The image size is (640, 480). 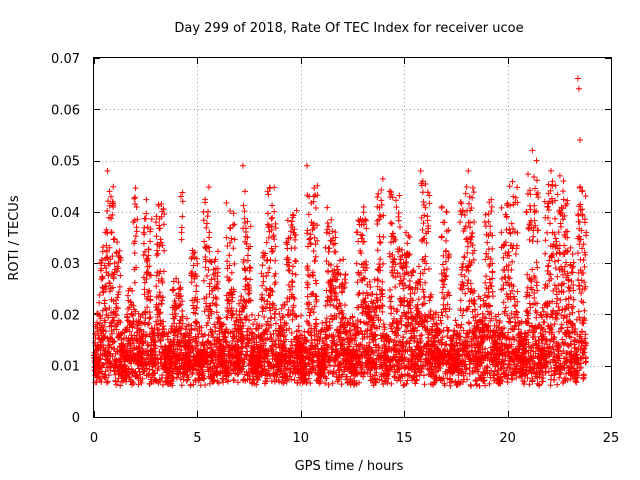 What do you see at coordinates (65, 315) in the screenshot?
I see `y-tick-label: 0.02` at bounding box center [65, 315].